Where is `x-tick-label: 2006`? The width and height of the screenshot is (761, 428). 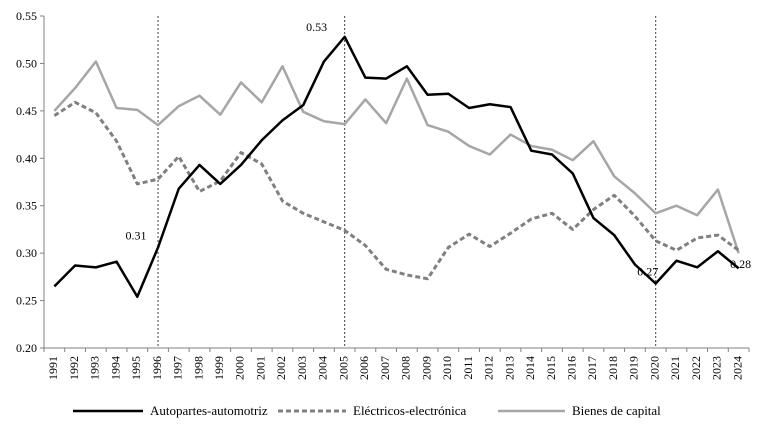
x-tick-label: 2006 is located at coordinates (364, 368).